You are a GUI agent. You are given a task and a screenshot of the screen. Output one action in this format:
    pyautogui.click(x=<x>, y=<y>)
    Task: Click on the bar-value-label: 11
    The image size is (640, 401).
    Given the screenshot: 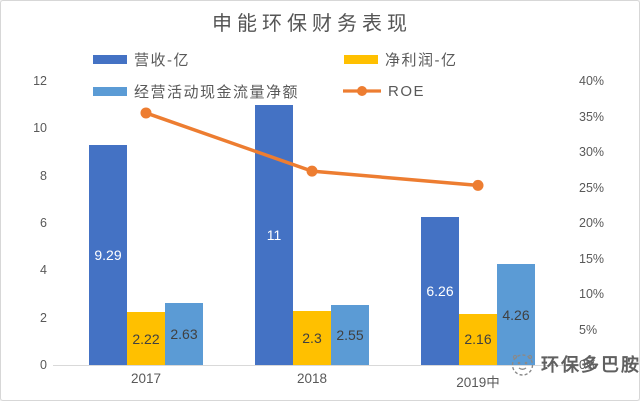 What is the action you would take?
    pyautogui.click(x=274, y=234)
    